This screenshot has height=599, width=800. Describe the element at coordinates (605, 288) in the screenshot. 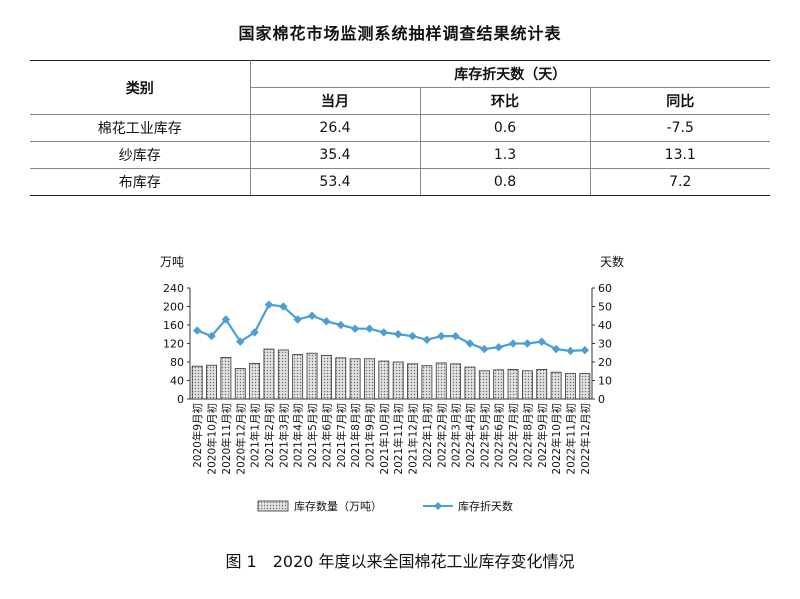

I see `right-tick-label: 60` at that location.